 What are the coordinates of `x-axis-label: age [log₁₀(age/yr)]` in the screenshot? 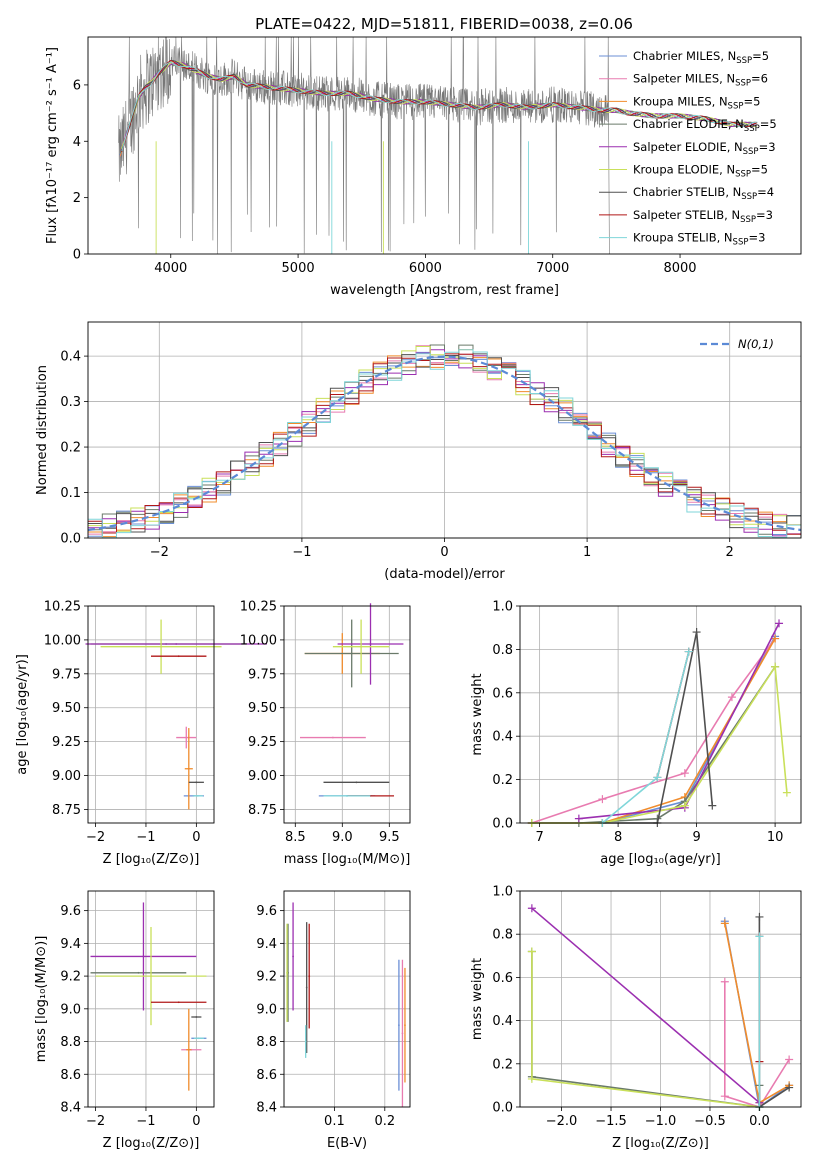 It's located at (660, 859).